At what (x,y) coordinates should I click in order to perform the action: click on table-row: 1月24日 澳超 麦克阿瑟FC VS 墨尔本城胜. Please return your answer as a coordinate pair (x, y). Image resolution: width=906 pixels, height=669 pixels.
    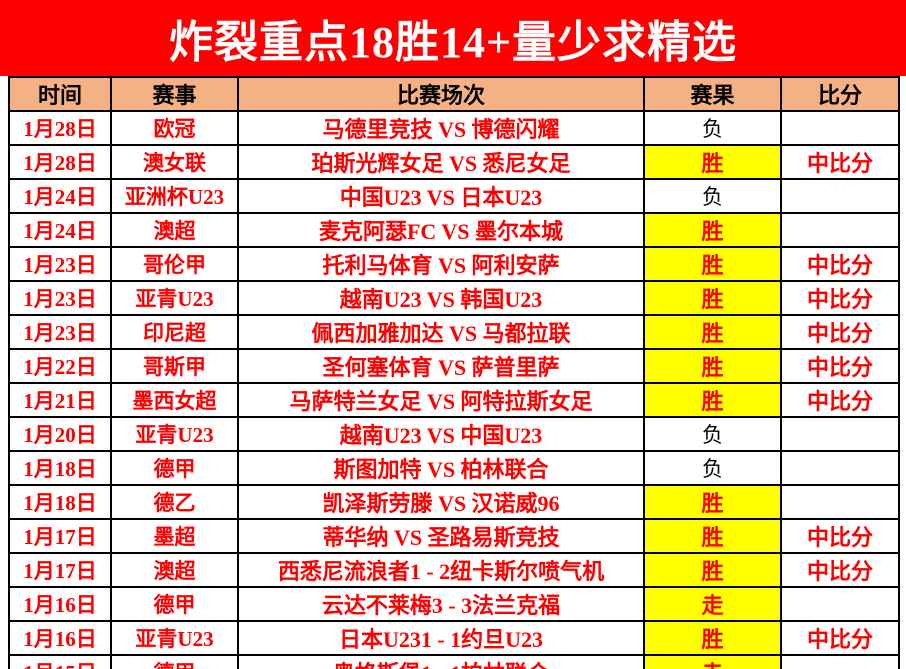
    Looking at the image, I should click on (454, 230).